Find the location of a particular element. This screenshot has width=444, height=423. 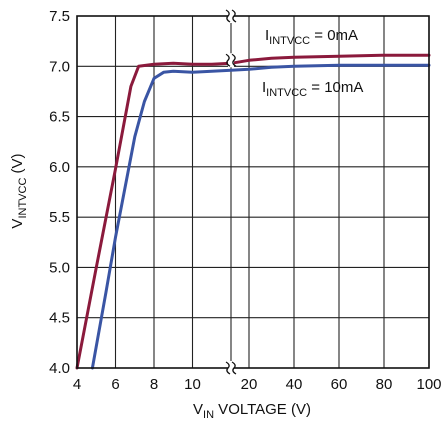

x-tick-label: 4 is located at coordinates (77, 384).